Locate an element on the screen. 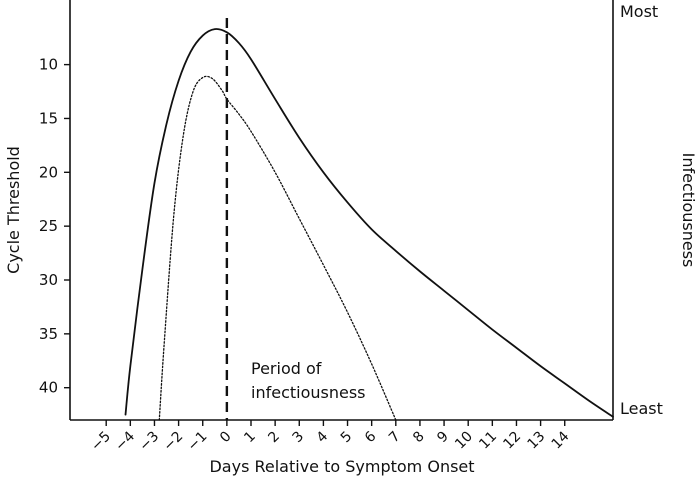  y-tick-label: 30 is located at coordinates (48, 280).